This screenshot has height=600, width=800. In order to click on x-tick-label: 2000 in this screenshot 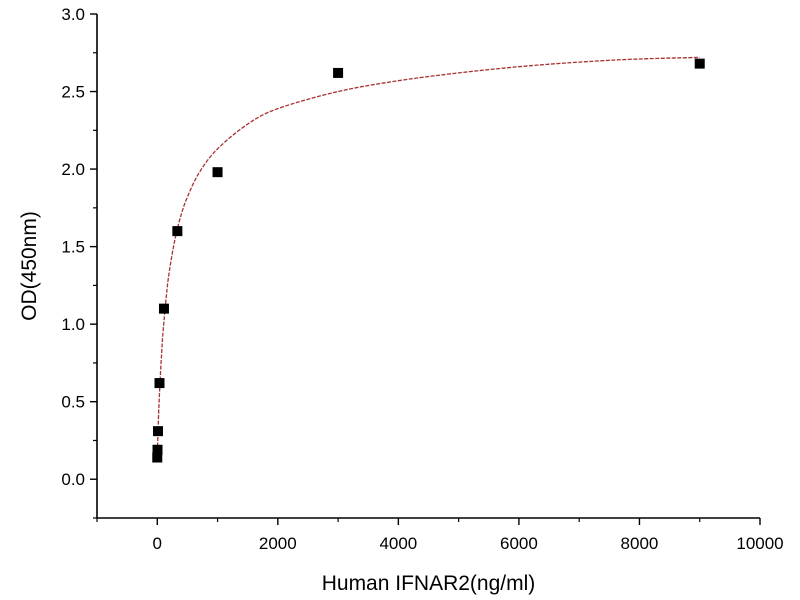, I will do `click(278, 543)`.